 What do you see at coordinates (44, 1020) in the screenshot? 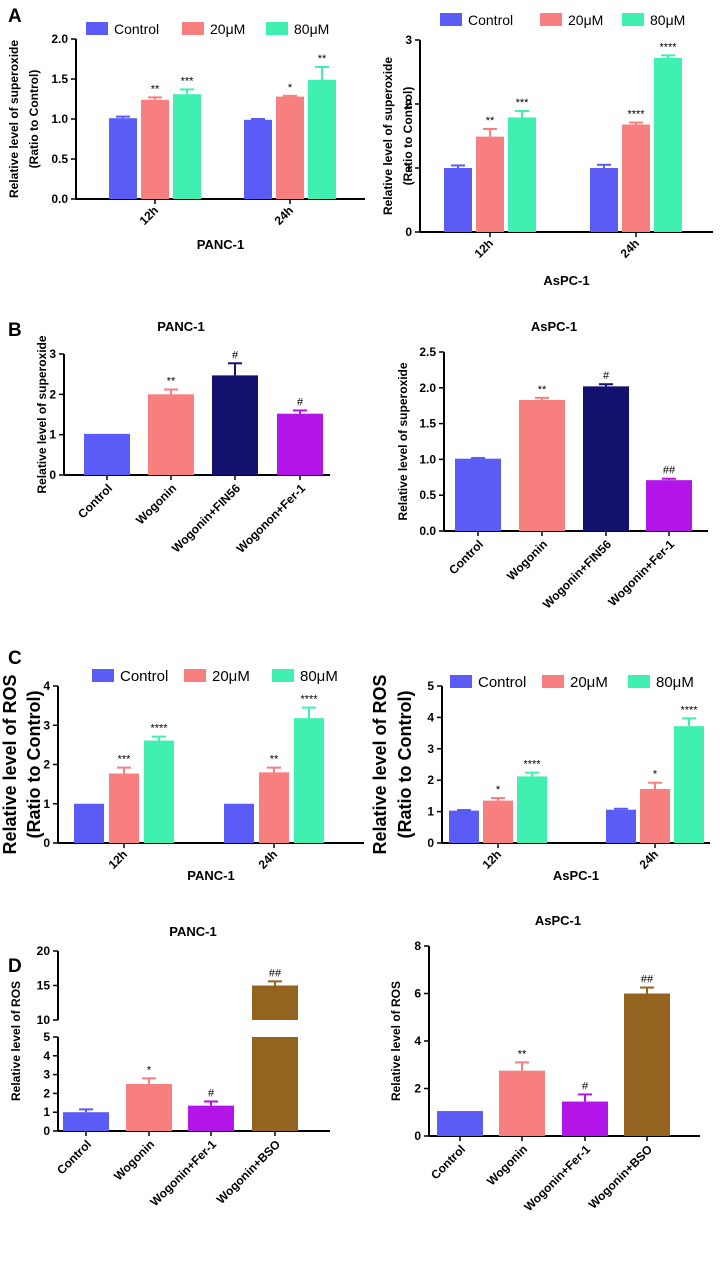
I see `y-tick-label: 10` at bounding box center [44, 1020].